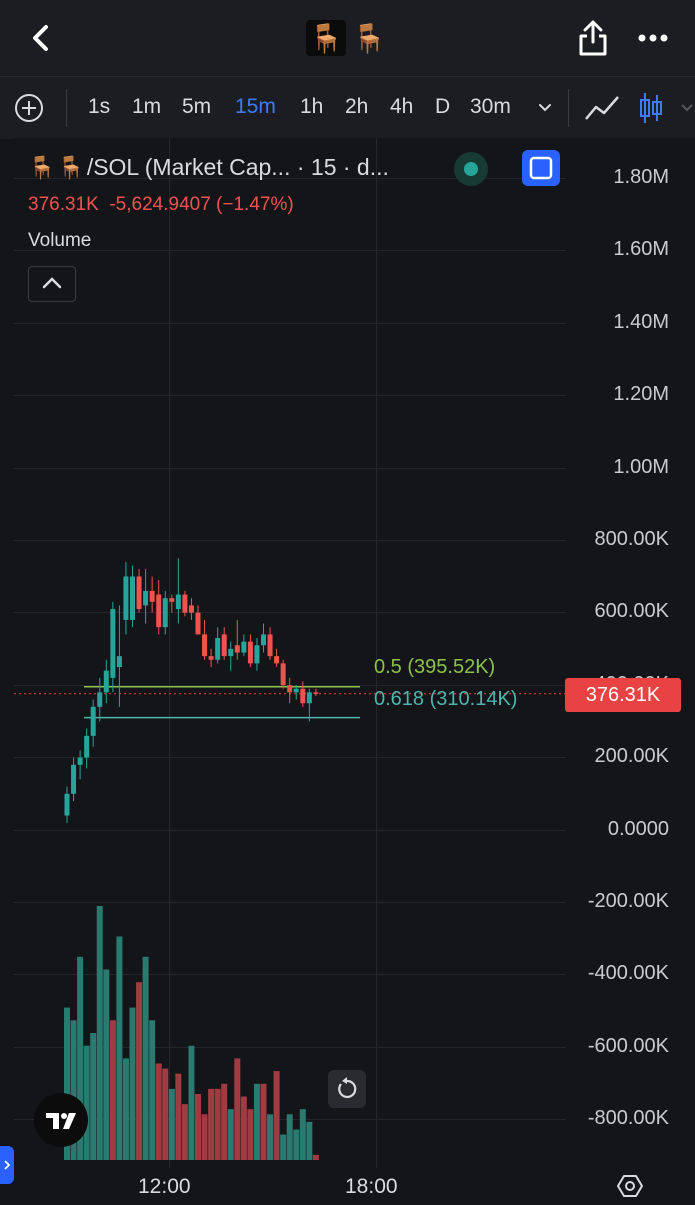 This screenshot has width=695, height=1205. I want to click on price-axis-label: 800.00K, so click(631, 539).